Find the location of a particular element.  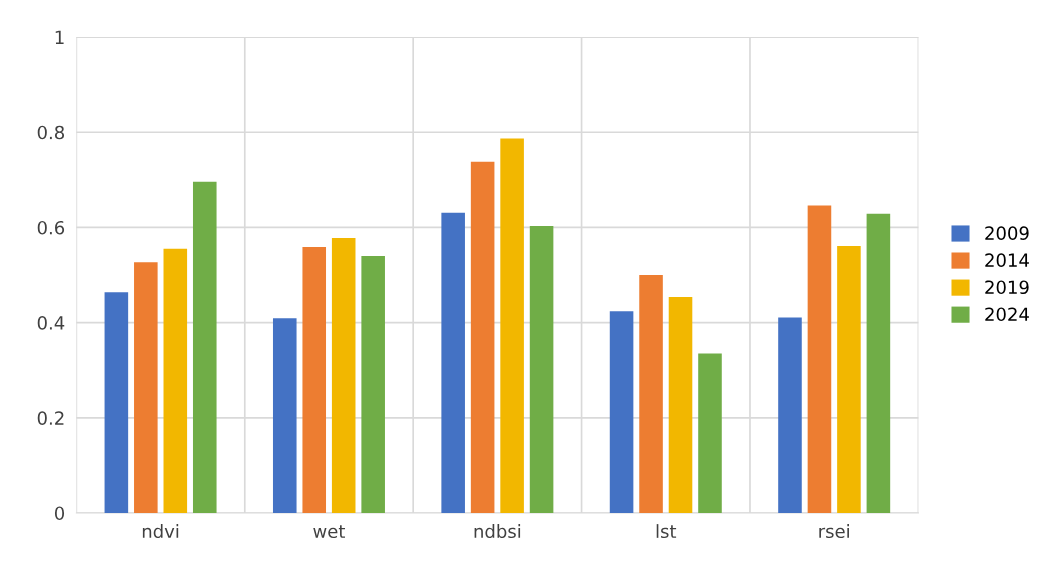

x-tick-label: wet is located at coordinates (329, 532).